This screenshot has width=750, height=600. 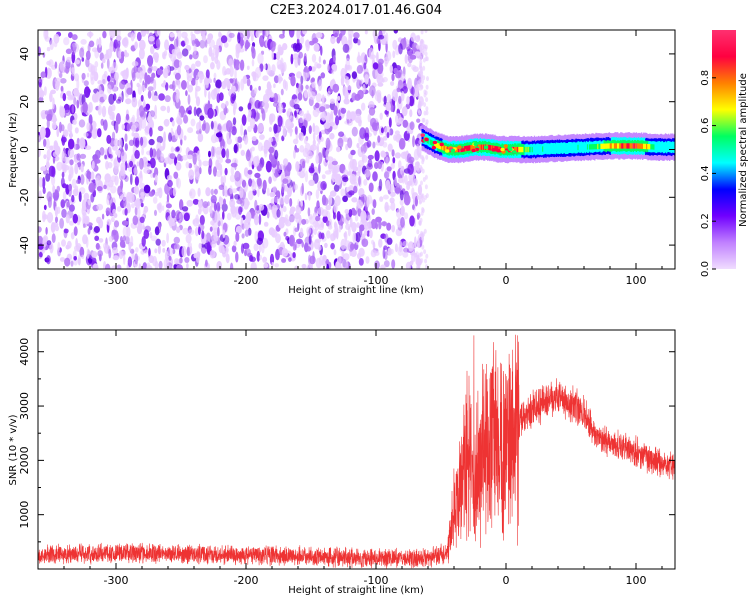 What do you see at coordinates (506, 280) in the screenshot?
I see `x-tick-label: 0` at bounding box center [506, 280].